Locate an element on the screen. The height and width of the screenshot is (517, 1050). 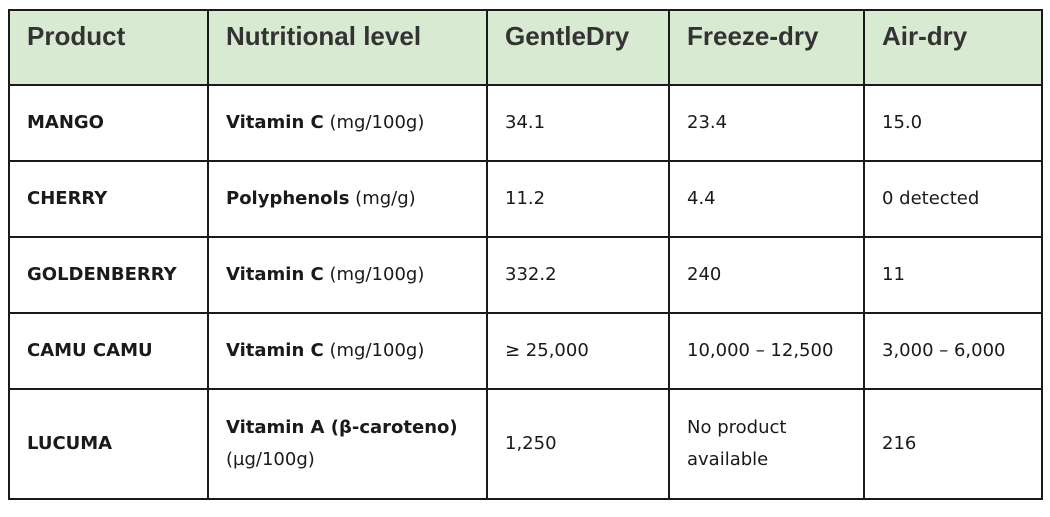
freeze-dry-cell: 4.4 is located at coordinates (766, 199).